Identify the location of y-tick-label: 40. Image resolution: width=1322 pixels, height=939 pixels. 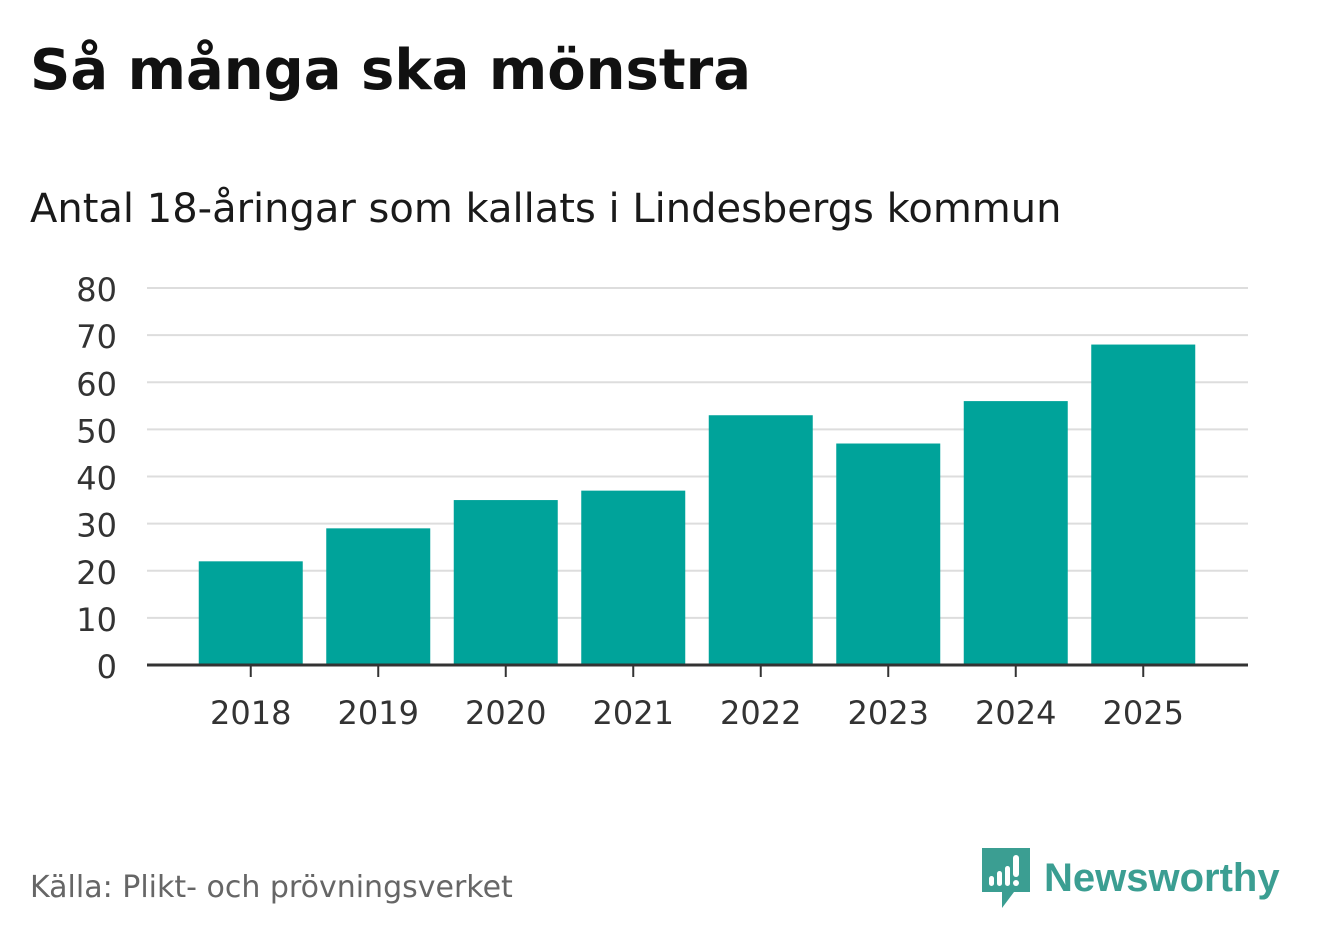
(96, 479).